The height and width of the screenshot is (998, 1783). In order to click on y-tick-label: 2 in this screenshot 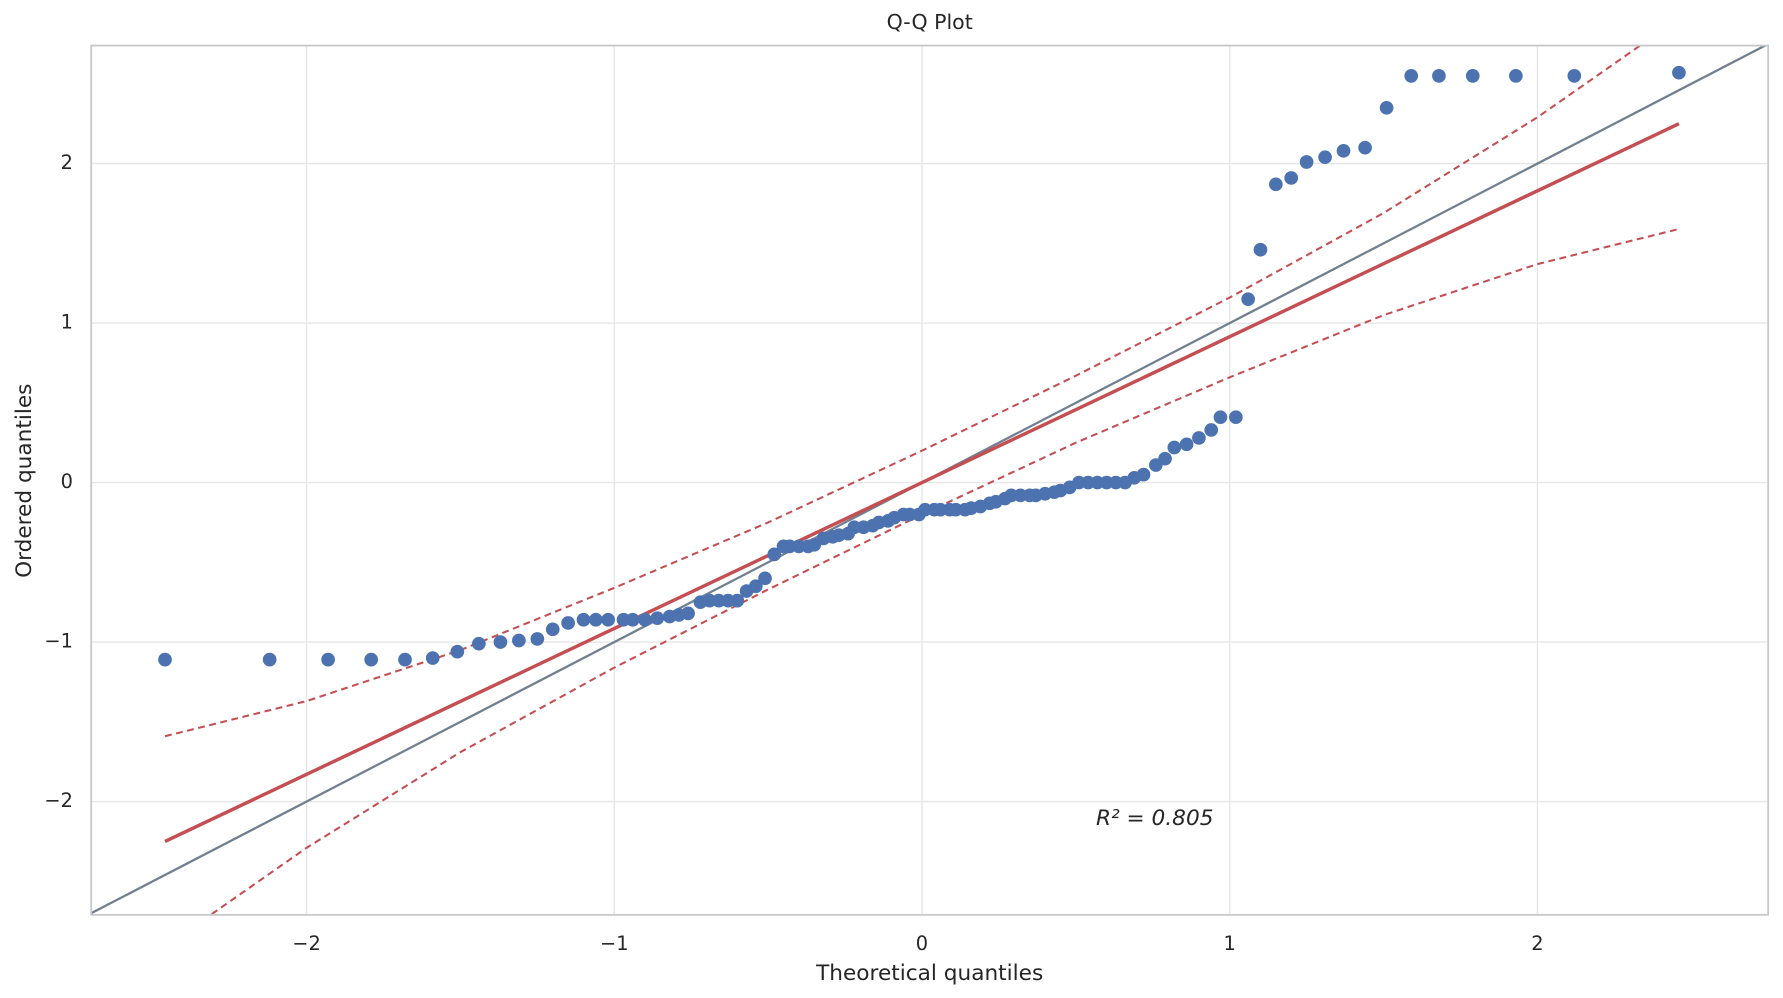, I will do `click(67, 162)`.